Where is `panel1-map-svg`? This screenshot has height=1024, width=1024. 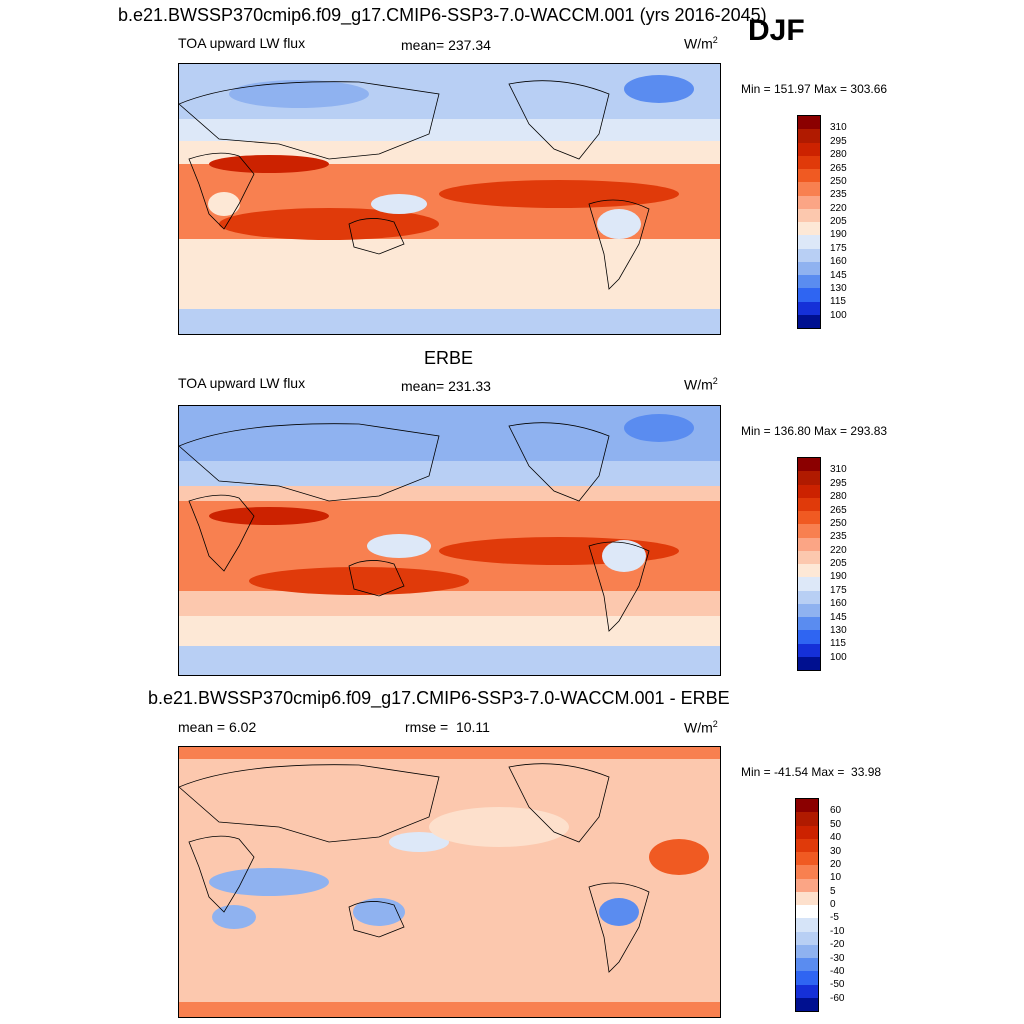
panel1-map-svg is located at coordinates (449, 199).